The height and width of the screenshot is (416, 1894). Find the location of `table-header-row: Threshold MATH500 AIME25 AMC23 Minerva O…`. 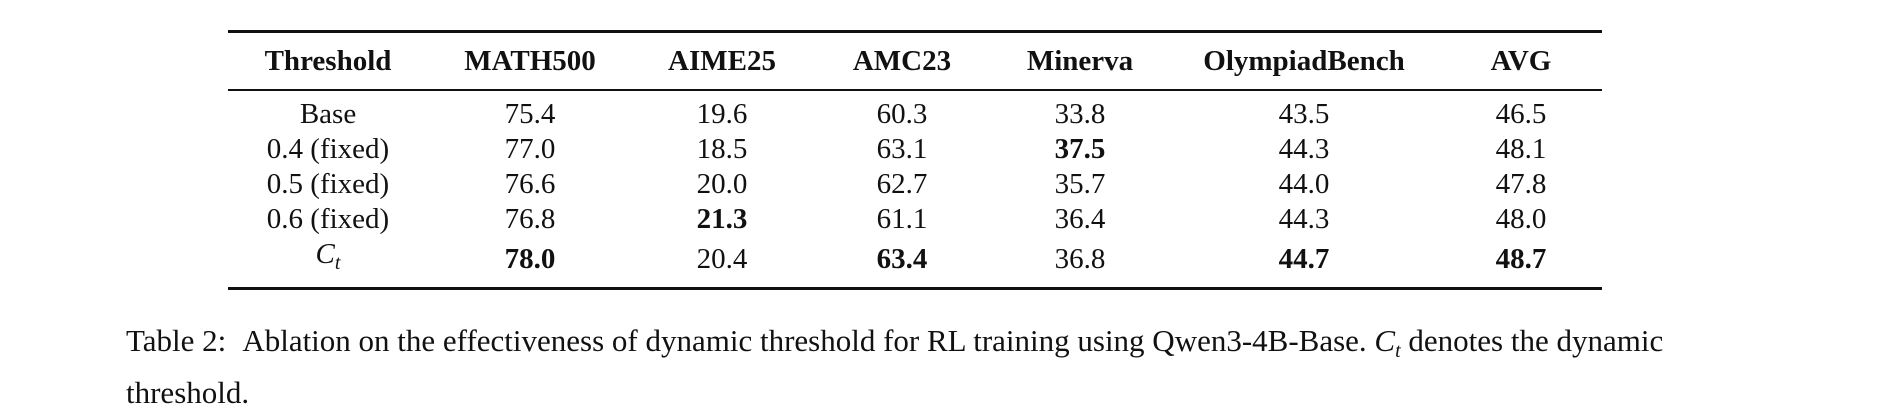

table-header-row: Threshold MATH500 AIME25 AMC23 Minerva O… is located at coordinates (915, 60).